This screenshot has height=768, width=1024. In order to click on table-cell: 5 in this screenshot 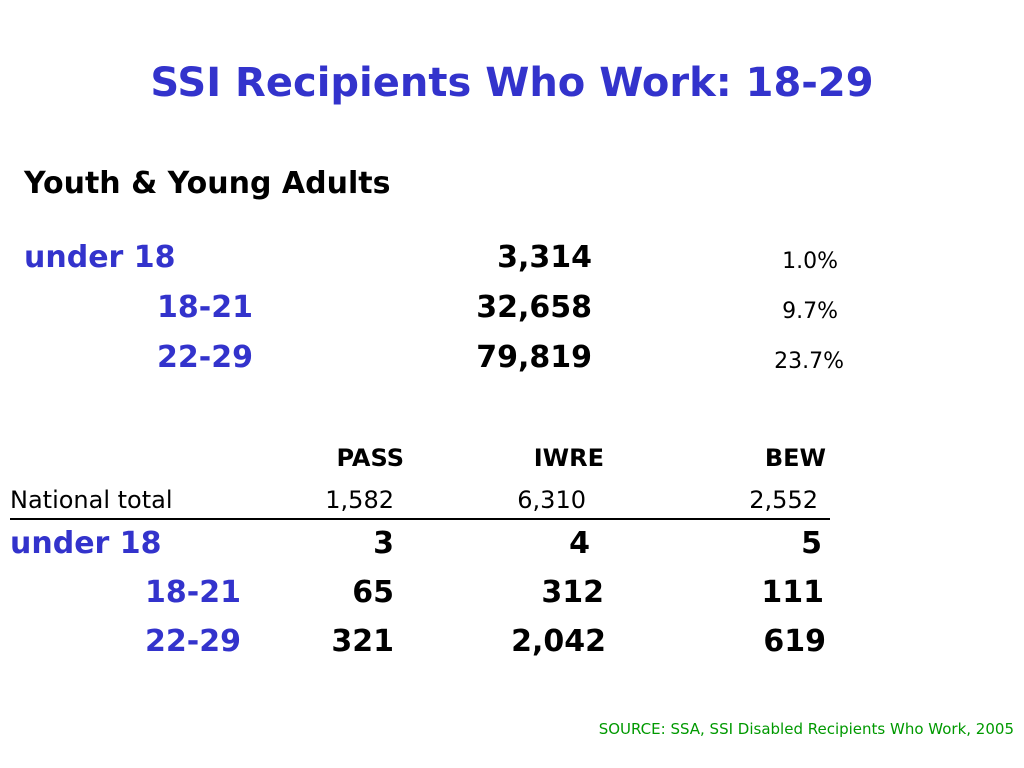, I will do `click(811, 543)`.